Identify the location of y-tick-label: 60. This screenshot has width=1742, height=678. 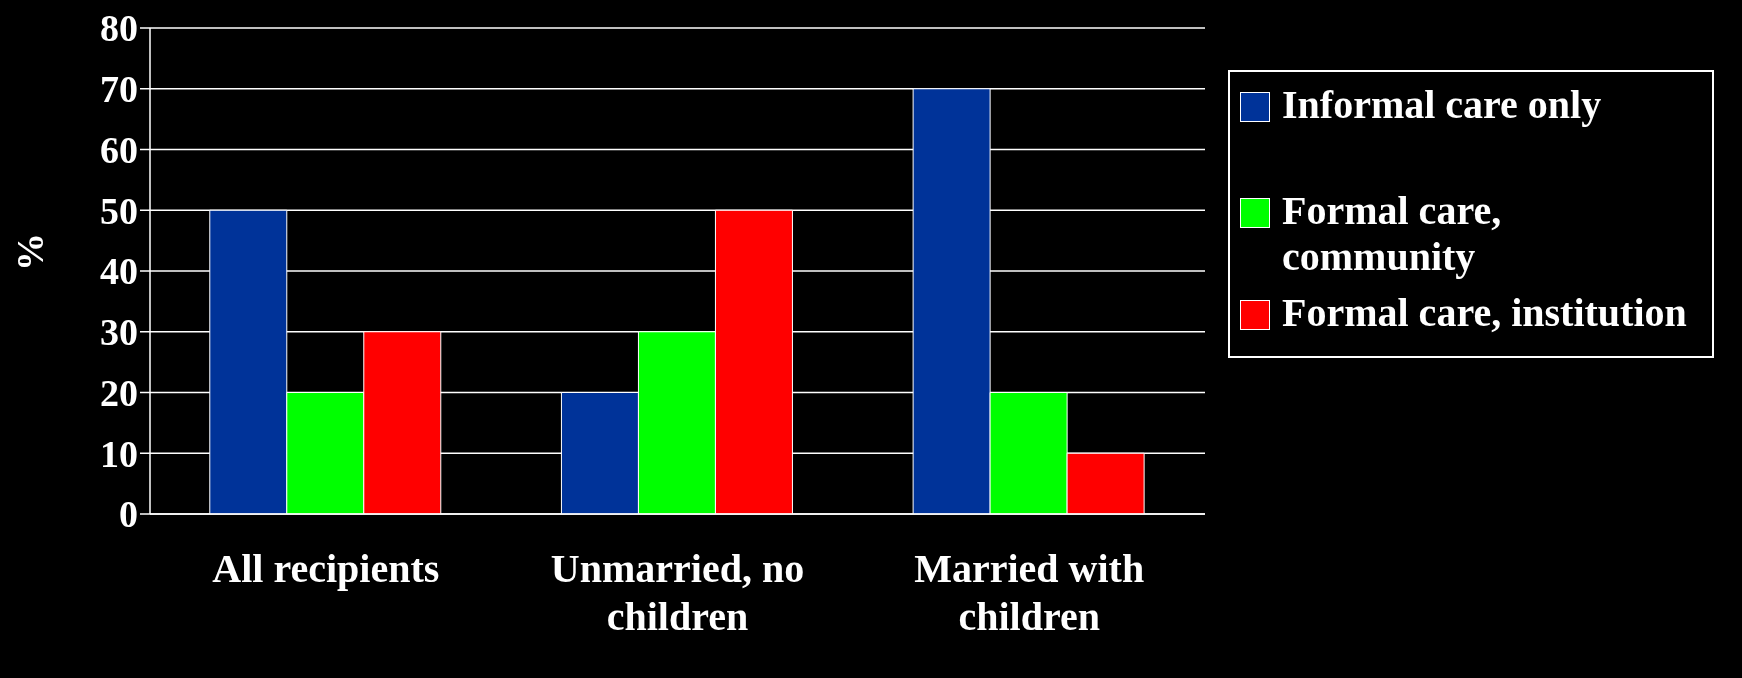
(119, 149).